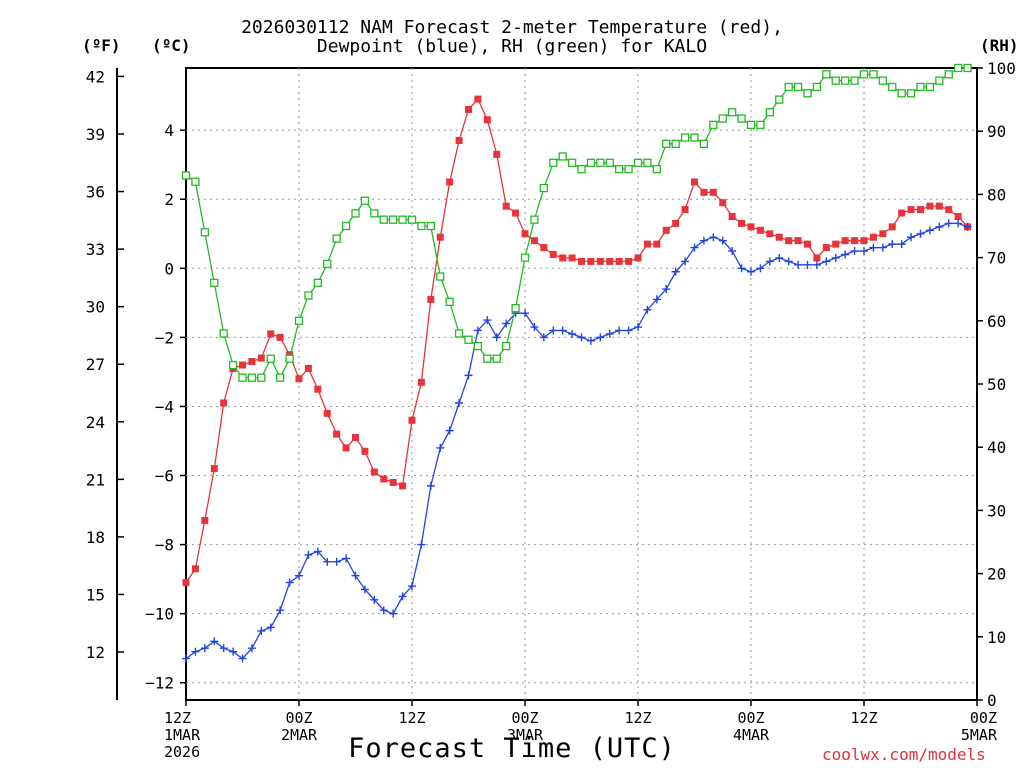  I want to click on celsius-tick-label: −4, so click(164, 406).